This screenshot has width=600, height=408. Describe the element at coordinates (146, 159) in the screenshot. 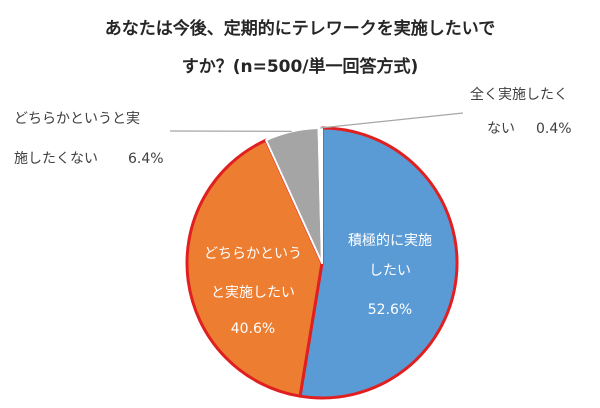

I see `slice-value-somewhat-no: 6.4%` at that location.